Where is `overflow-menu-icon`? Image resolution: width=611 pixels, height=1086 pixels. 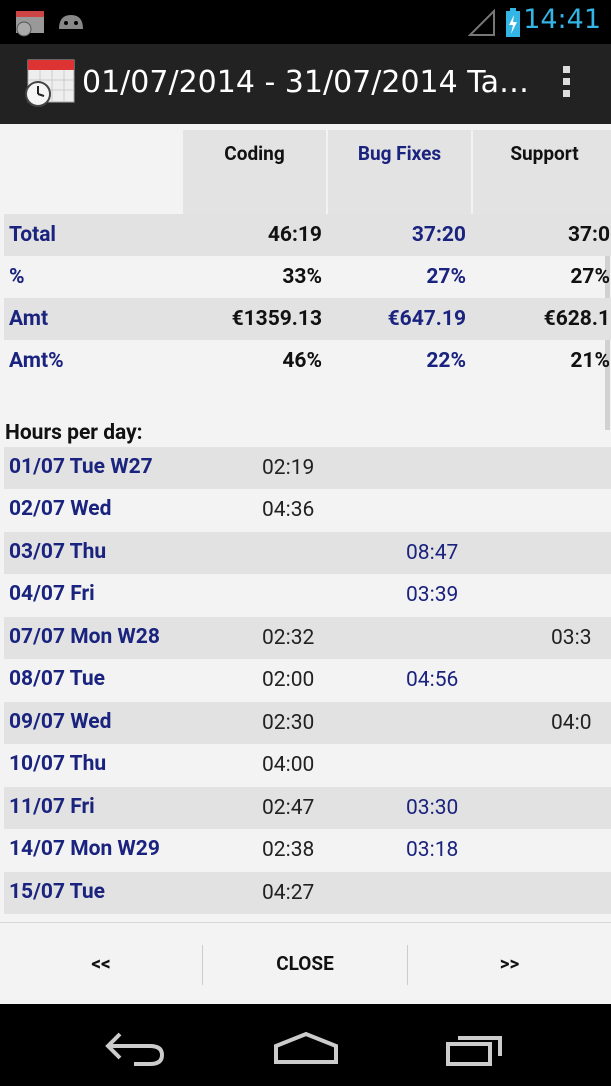
overflow-menu-icon is located at coordinates (567, 84).